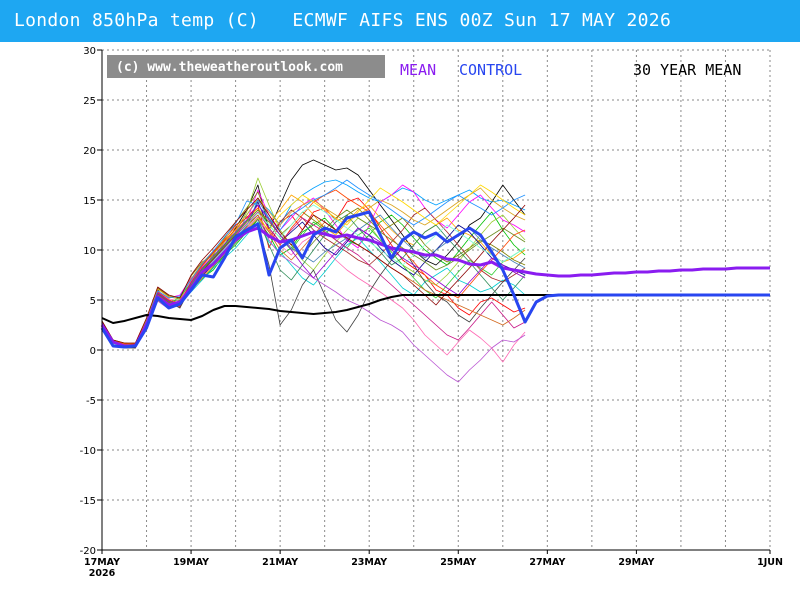  Describe the element at coordinates (93, 351) in the screenshot. I see `y-tick-label: 0` at that location.